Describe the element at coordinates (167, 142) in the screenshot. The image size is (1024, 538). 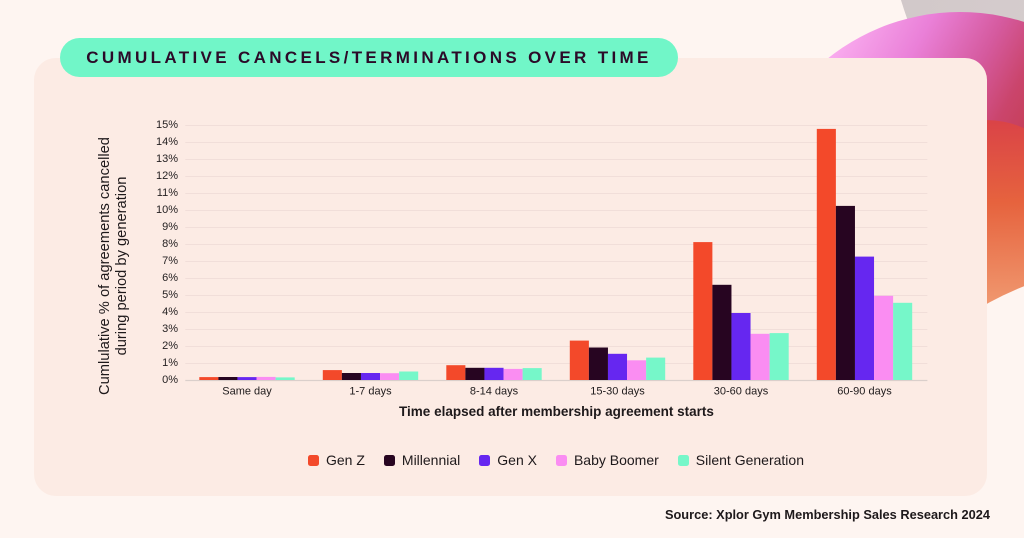
I see `svg-text: 14%` at that location.